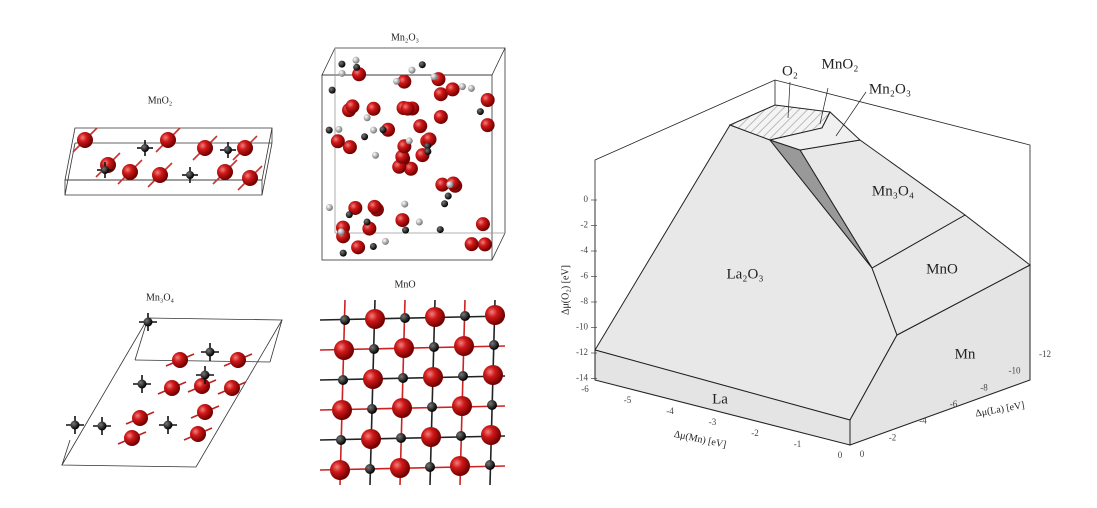 The width and height of the screenshot is (1097, 508). I want to click on axis-label: Δμ(Mn) [eV], so click(700, 440).